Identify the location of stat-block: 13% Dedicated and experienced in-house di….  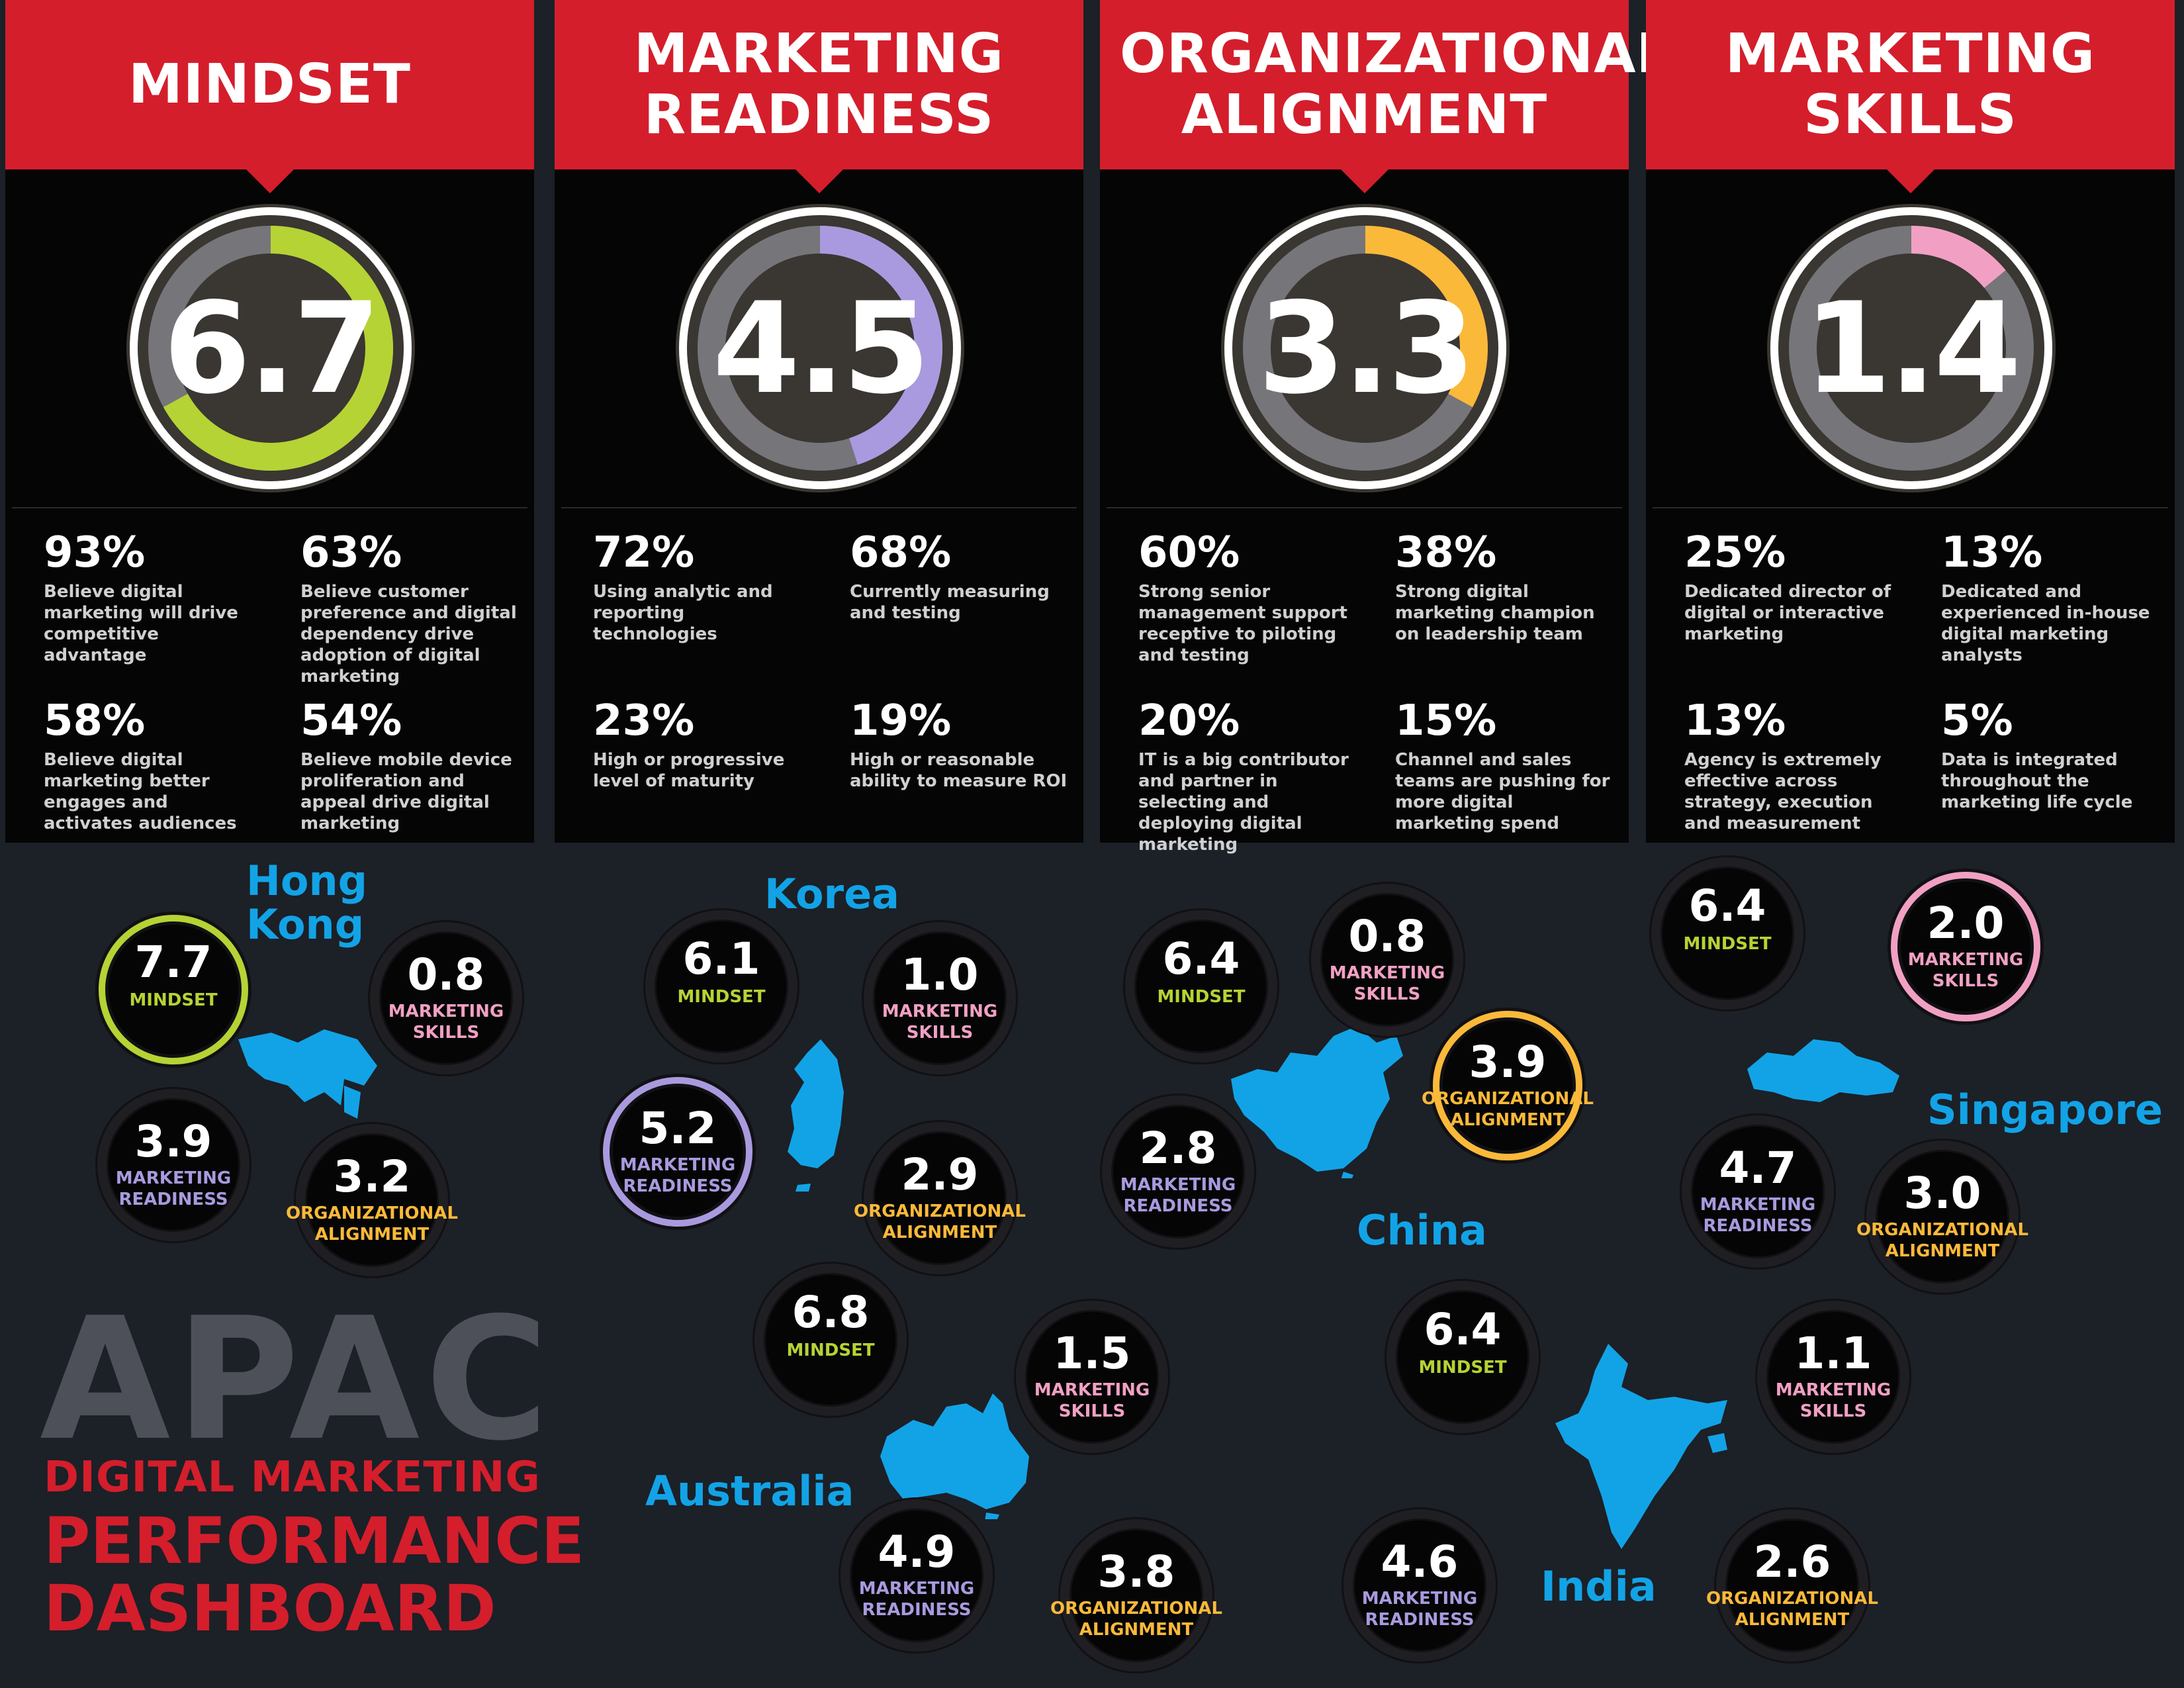
(2050, 598).